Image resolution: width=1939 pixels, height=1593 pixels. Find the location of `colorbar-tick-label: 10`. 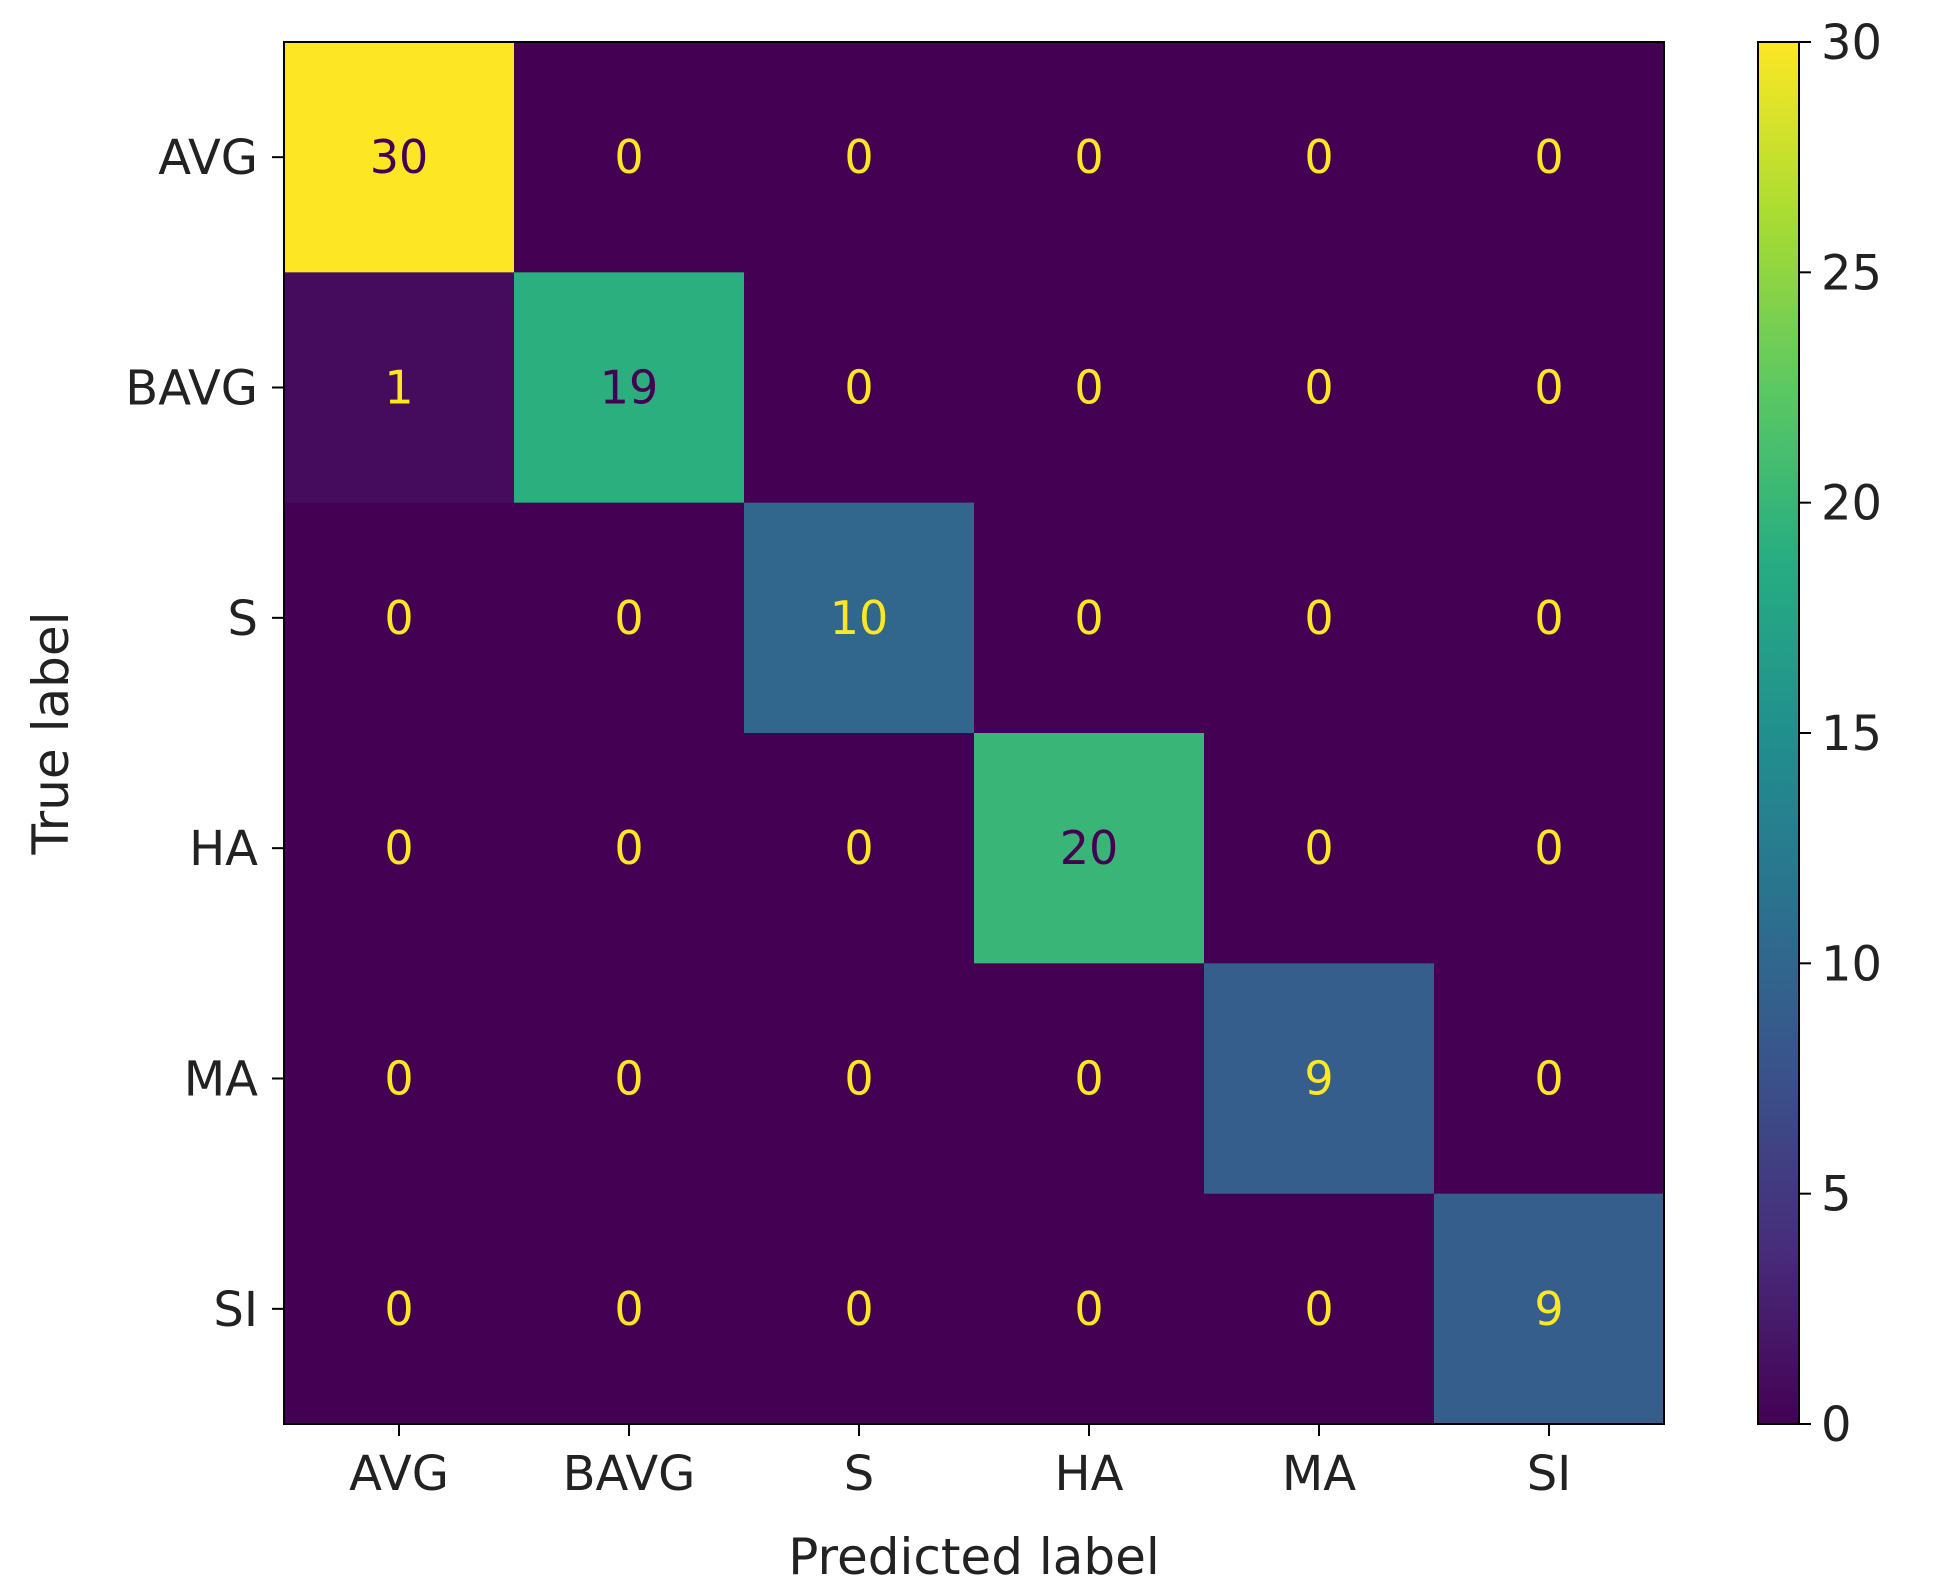

colorbar-tick-label: 10 is located at coordinates (1851, 964).